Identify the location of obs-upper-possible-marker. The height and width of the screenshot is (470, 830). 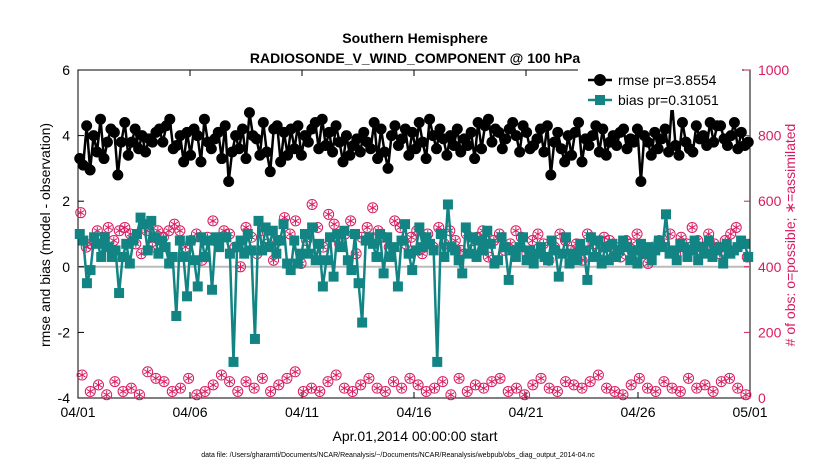
(516, 231).